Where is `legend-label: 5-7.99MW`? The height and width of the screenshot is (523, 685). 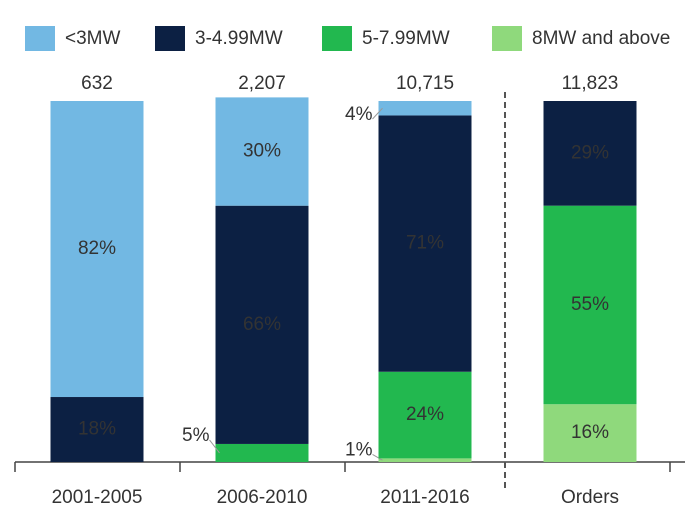 legend-label: 5-7.99MW is located at coordinates (406, 38).